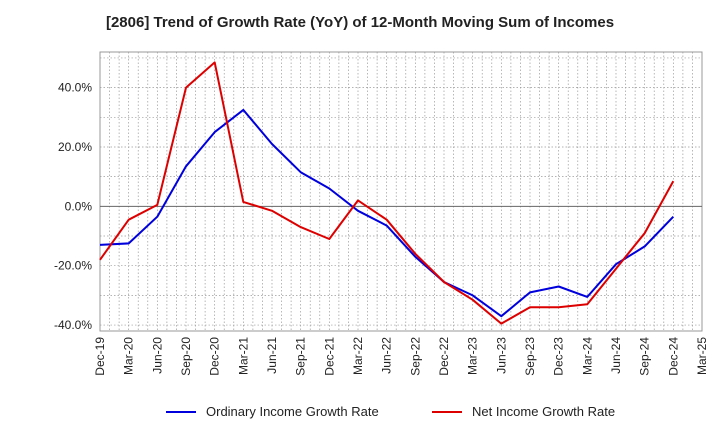 This screenshot has height=440, width=720. What do you see at coordinates (559, 356) in the screenshot?
I see `x-tick-label: Dec-23` at bounding box center [559, 356].